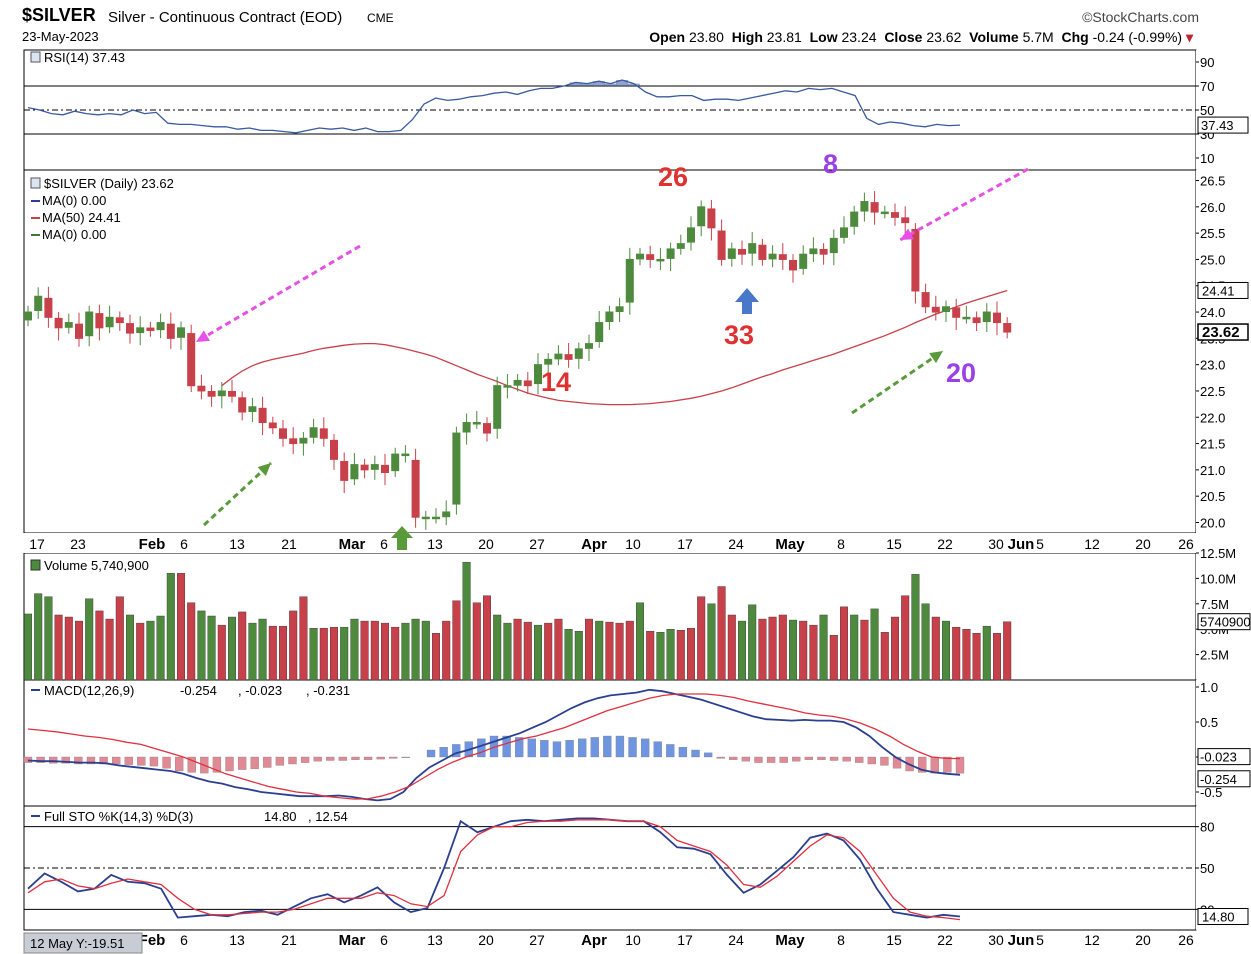 This screenshot has height=954, width=1251. What do you see at coordinates (118, 816) in the screenshot?
I see `sto-legend-label: Full STO %K(14,3) %D(3)` at bounding box center [118, 816].